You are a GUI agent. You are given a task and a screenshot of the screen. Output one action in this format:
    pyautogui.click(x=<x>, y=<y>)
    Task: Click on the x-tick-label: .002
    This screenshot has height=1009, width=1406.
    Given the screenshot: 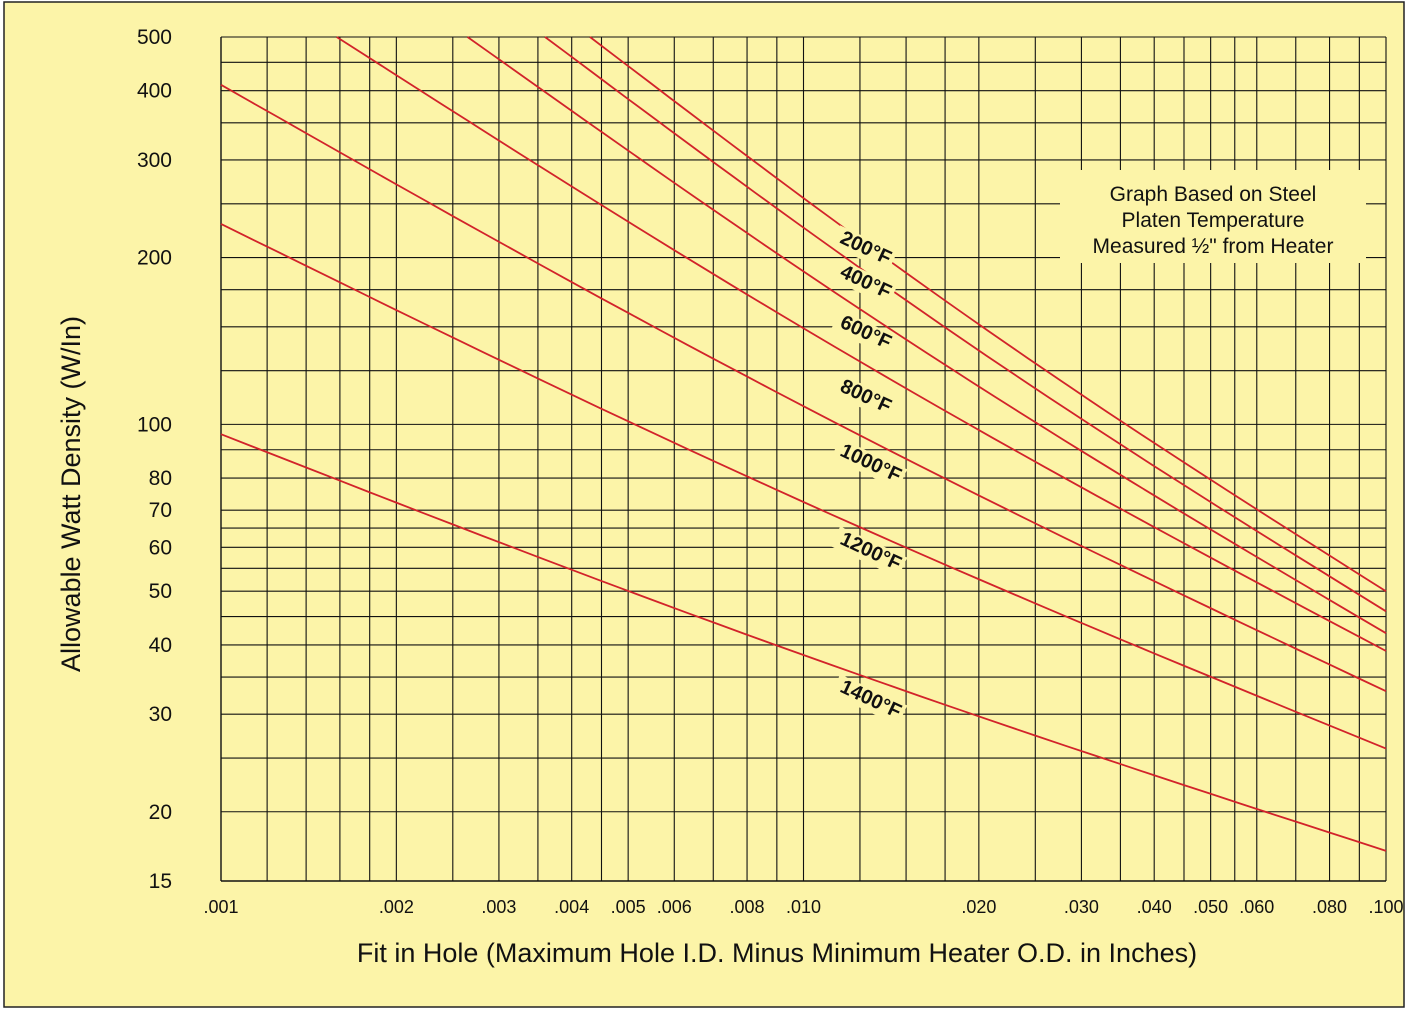 What is the action you would take?
    pyautogui.click(x=396, y=907)
    